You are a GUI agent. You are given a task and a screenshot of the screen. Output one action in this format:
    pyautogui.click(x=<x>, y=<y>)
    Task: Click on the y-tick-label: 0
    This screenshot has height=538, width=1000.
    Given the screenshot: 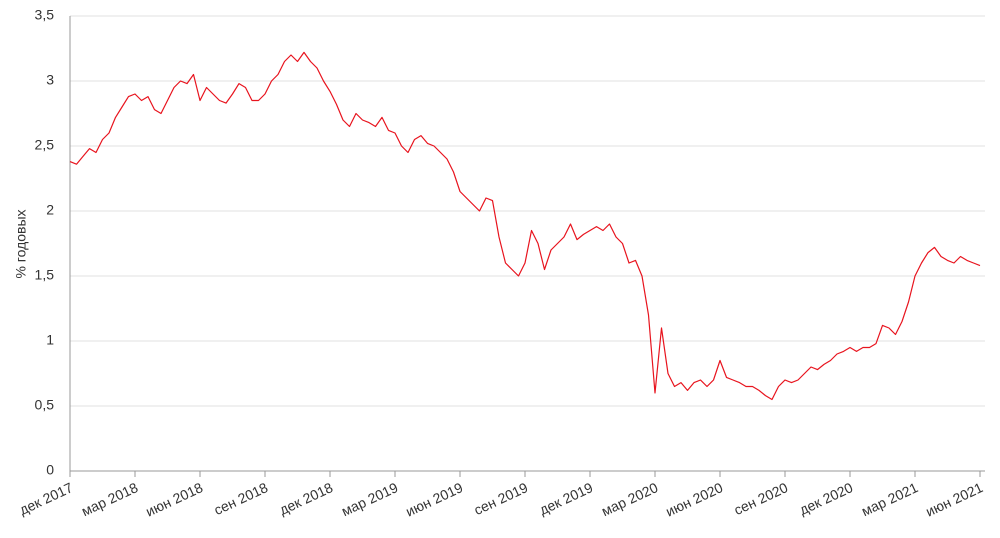 What is the action you would take?
    pyautogui.click(x=50, y=470)
    